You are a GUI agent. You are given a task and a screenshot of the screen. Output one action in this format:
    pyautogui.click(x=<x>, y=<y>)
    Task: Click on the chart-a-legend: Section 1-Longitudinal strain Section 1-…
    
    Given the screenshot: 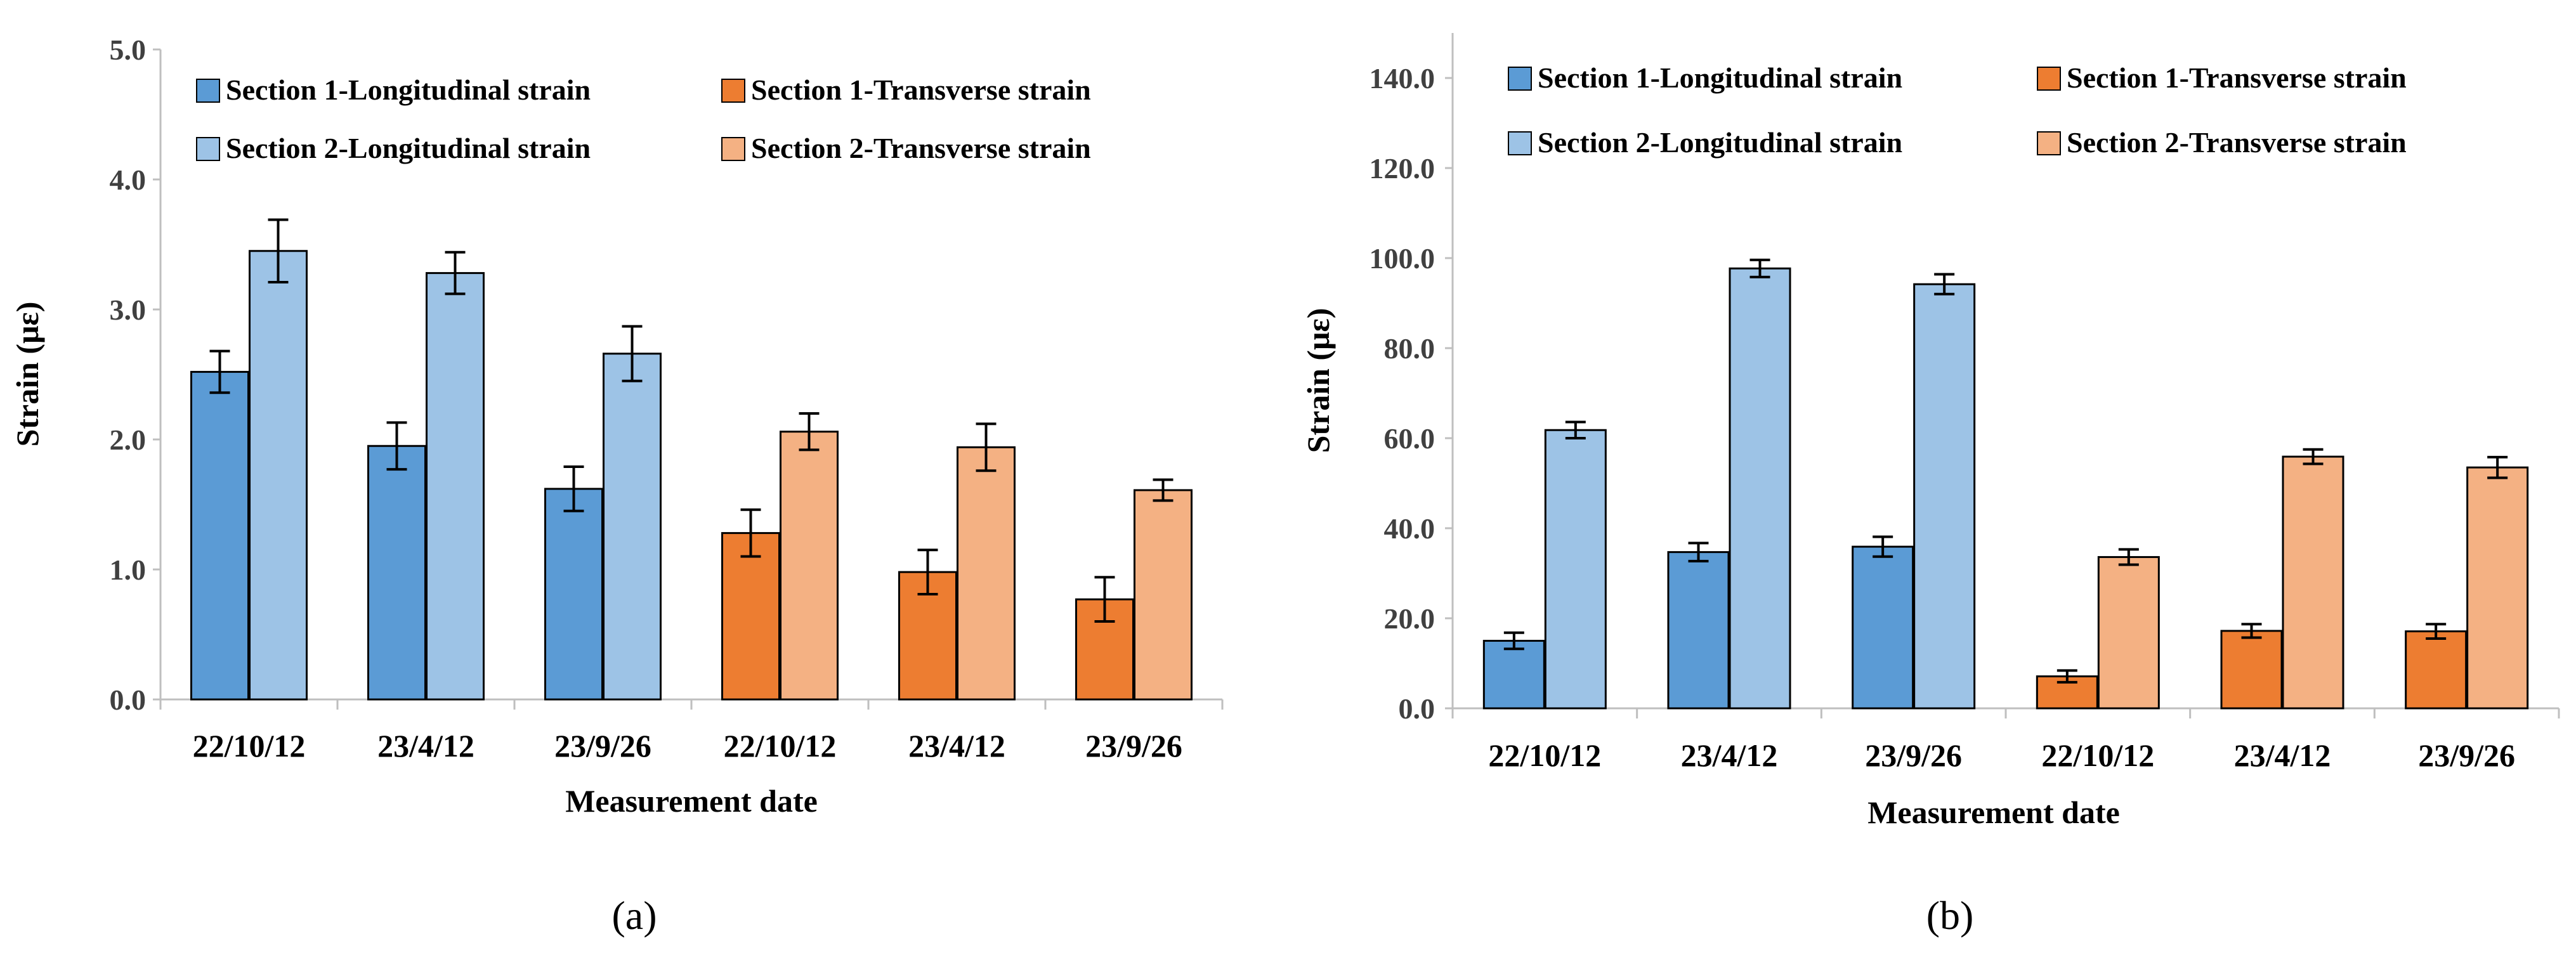 What is the action you would take?
    pyautogui.click(x=644, y=119)
    